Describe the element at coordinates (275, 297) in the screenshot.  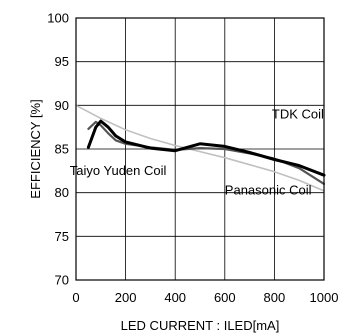
I see `x-tick-label: 800` at that location.